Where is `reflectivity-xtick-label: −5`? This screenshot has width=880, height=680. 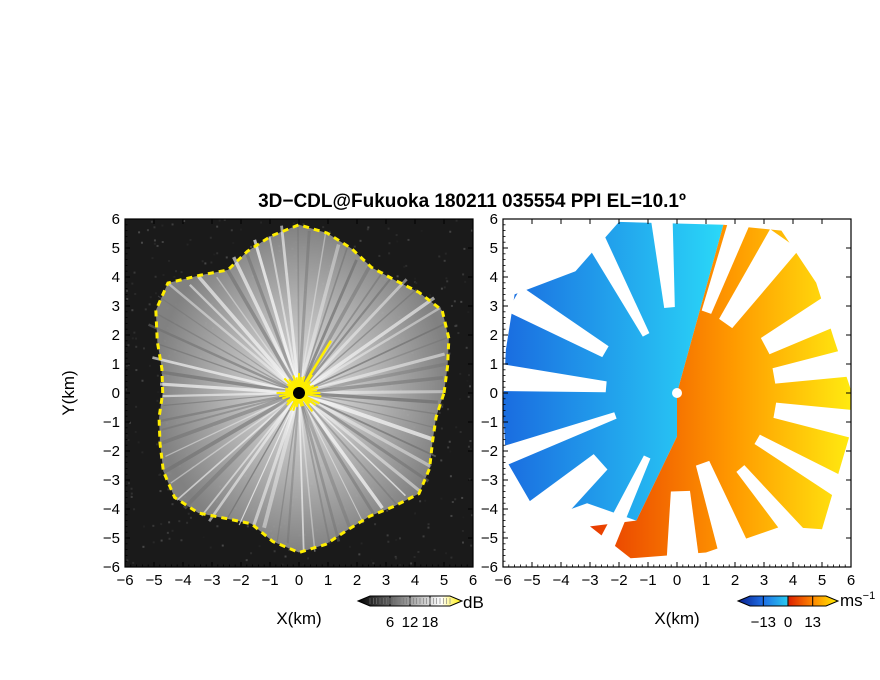 reflectivity-xtick-label: −5 is located at coordinates (153, 580).